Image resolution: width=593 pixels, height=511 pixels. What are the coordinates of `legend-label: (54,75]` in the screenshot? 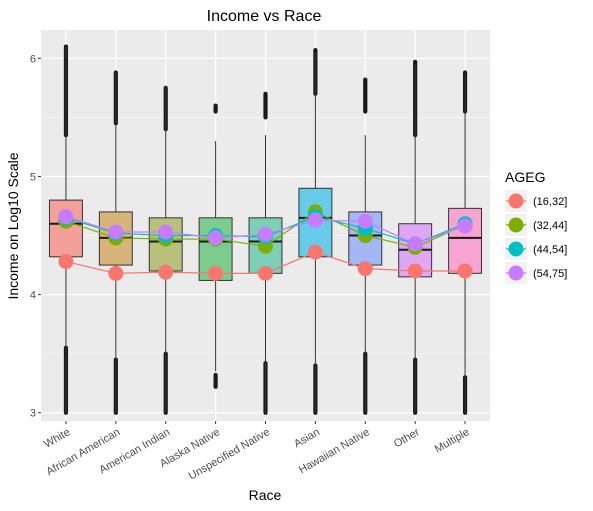 It's located at (550, 274).